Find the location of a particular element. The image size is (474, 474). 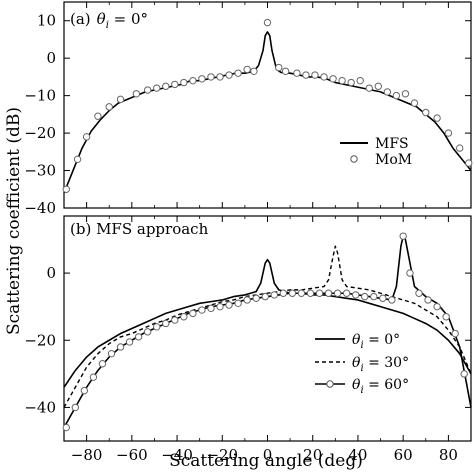

x-tick-label: −20 is located at coordinates (222, 455).